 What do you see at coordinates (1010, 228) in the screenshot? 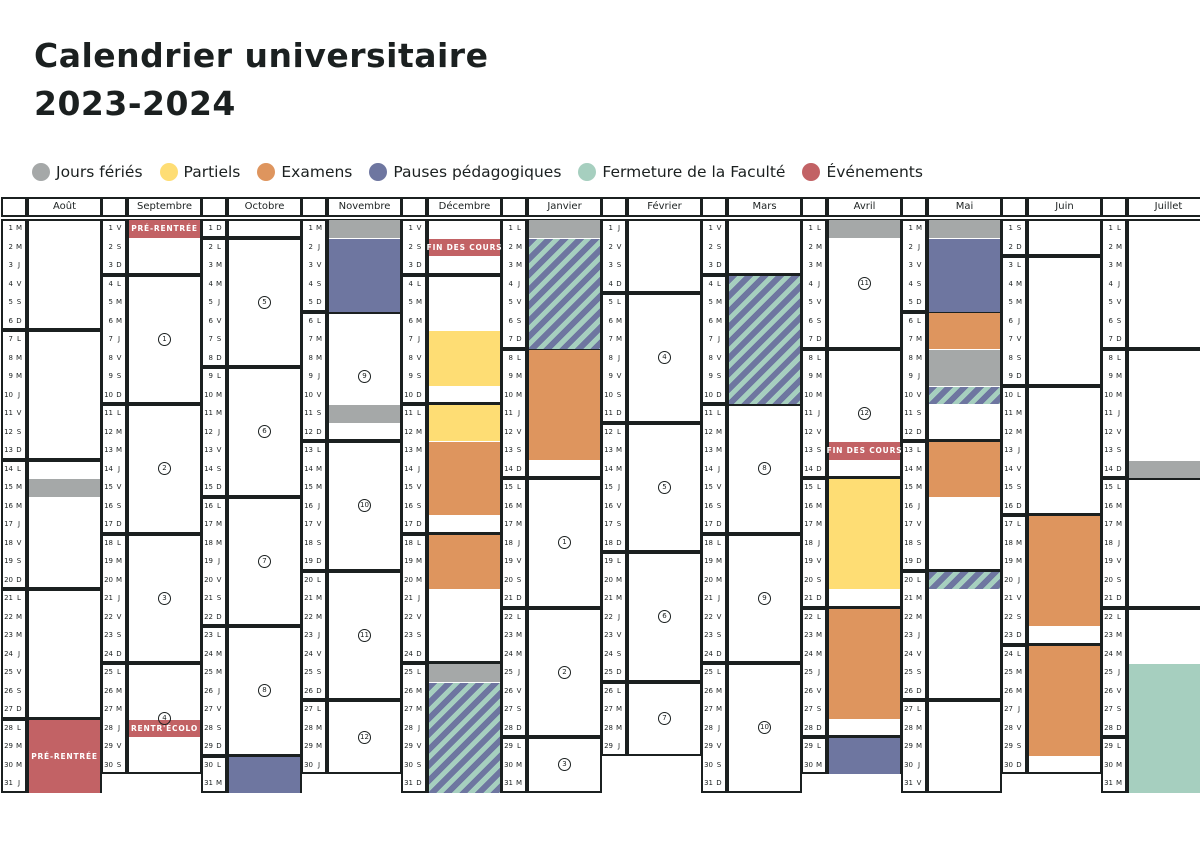
I see `day-number: 1` at bounding box center [1010, 228].